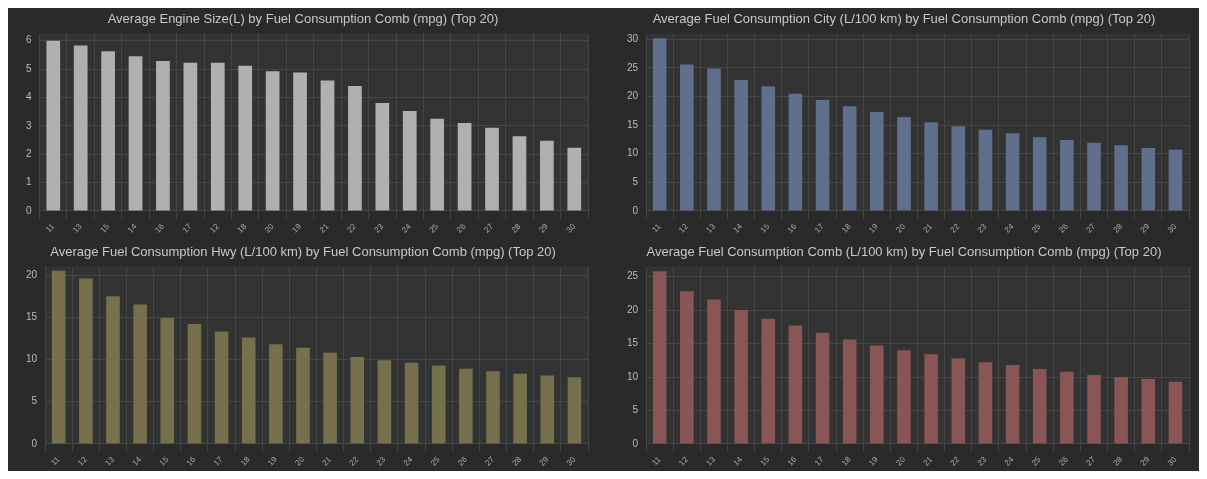 The width and height of the screenshot is (1207, 479). I want to click on y-tick-label: 2, so click(29, 153).